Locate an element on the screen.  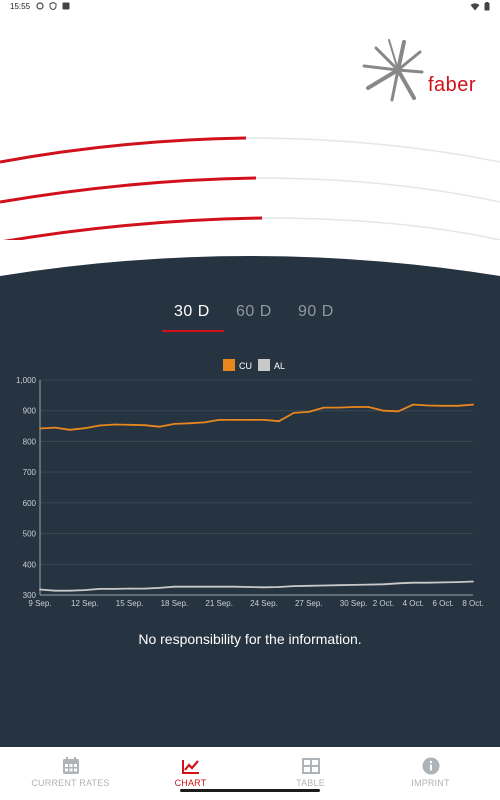
x-tick-label: 15 Sep. is located at coordinates (130, 603).